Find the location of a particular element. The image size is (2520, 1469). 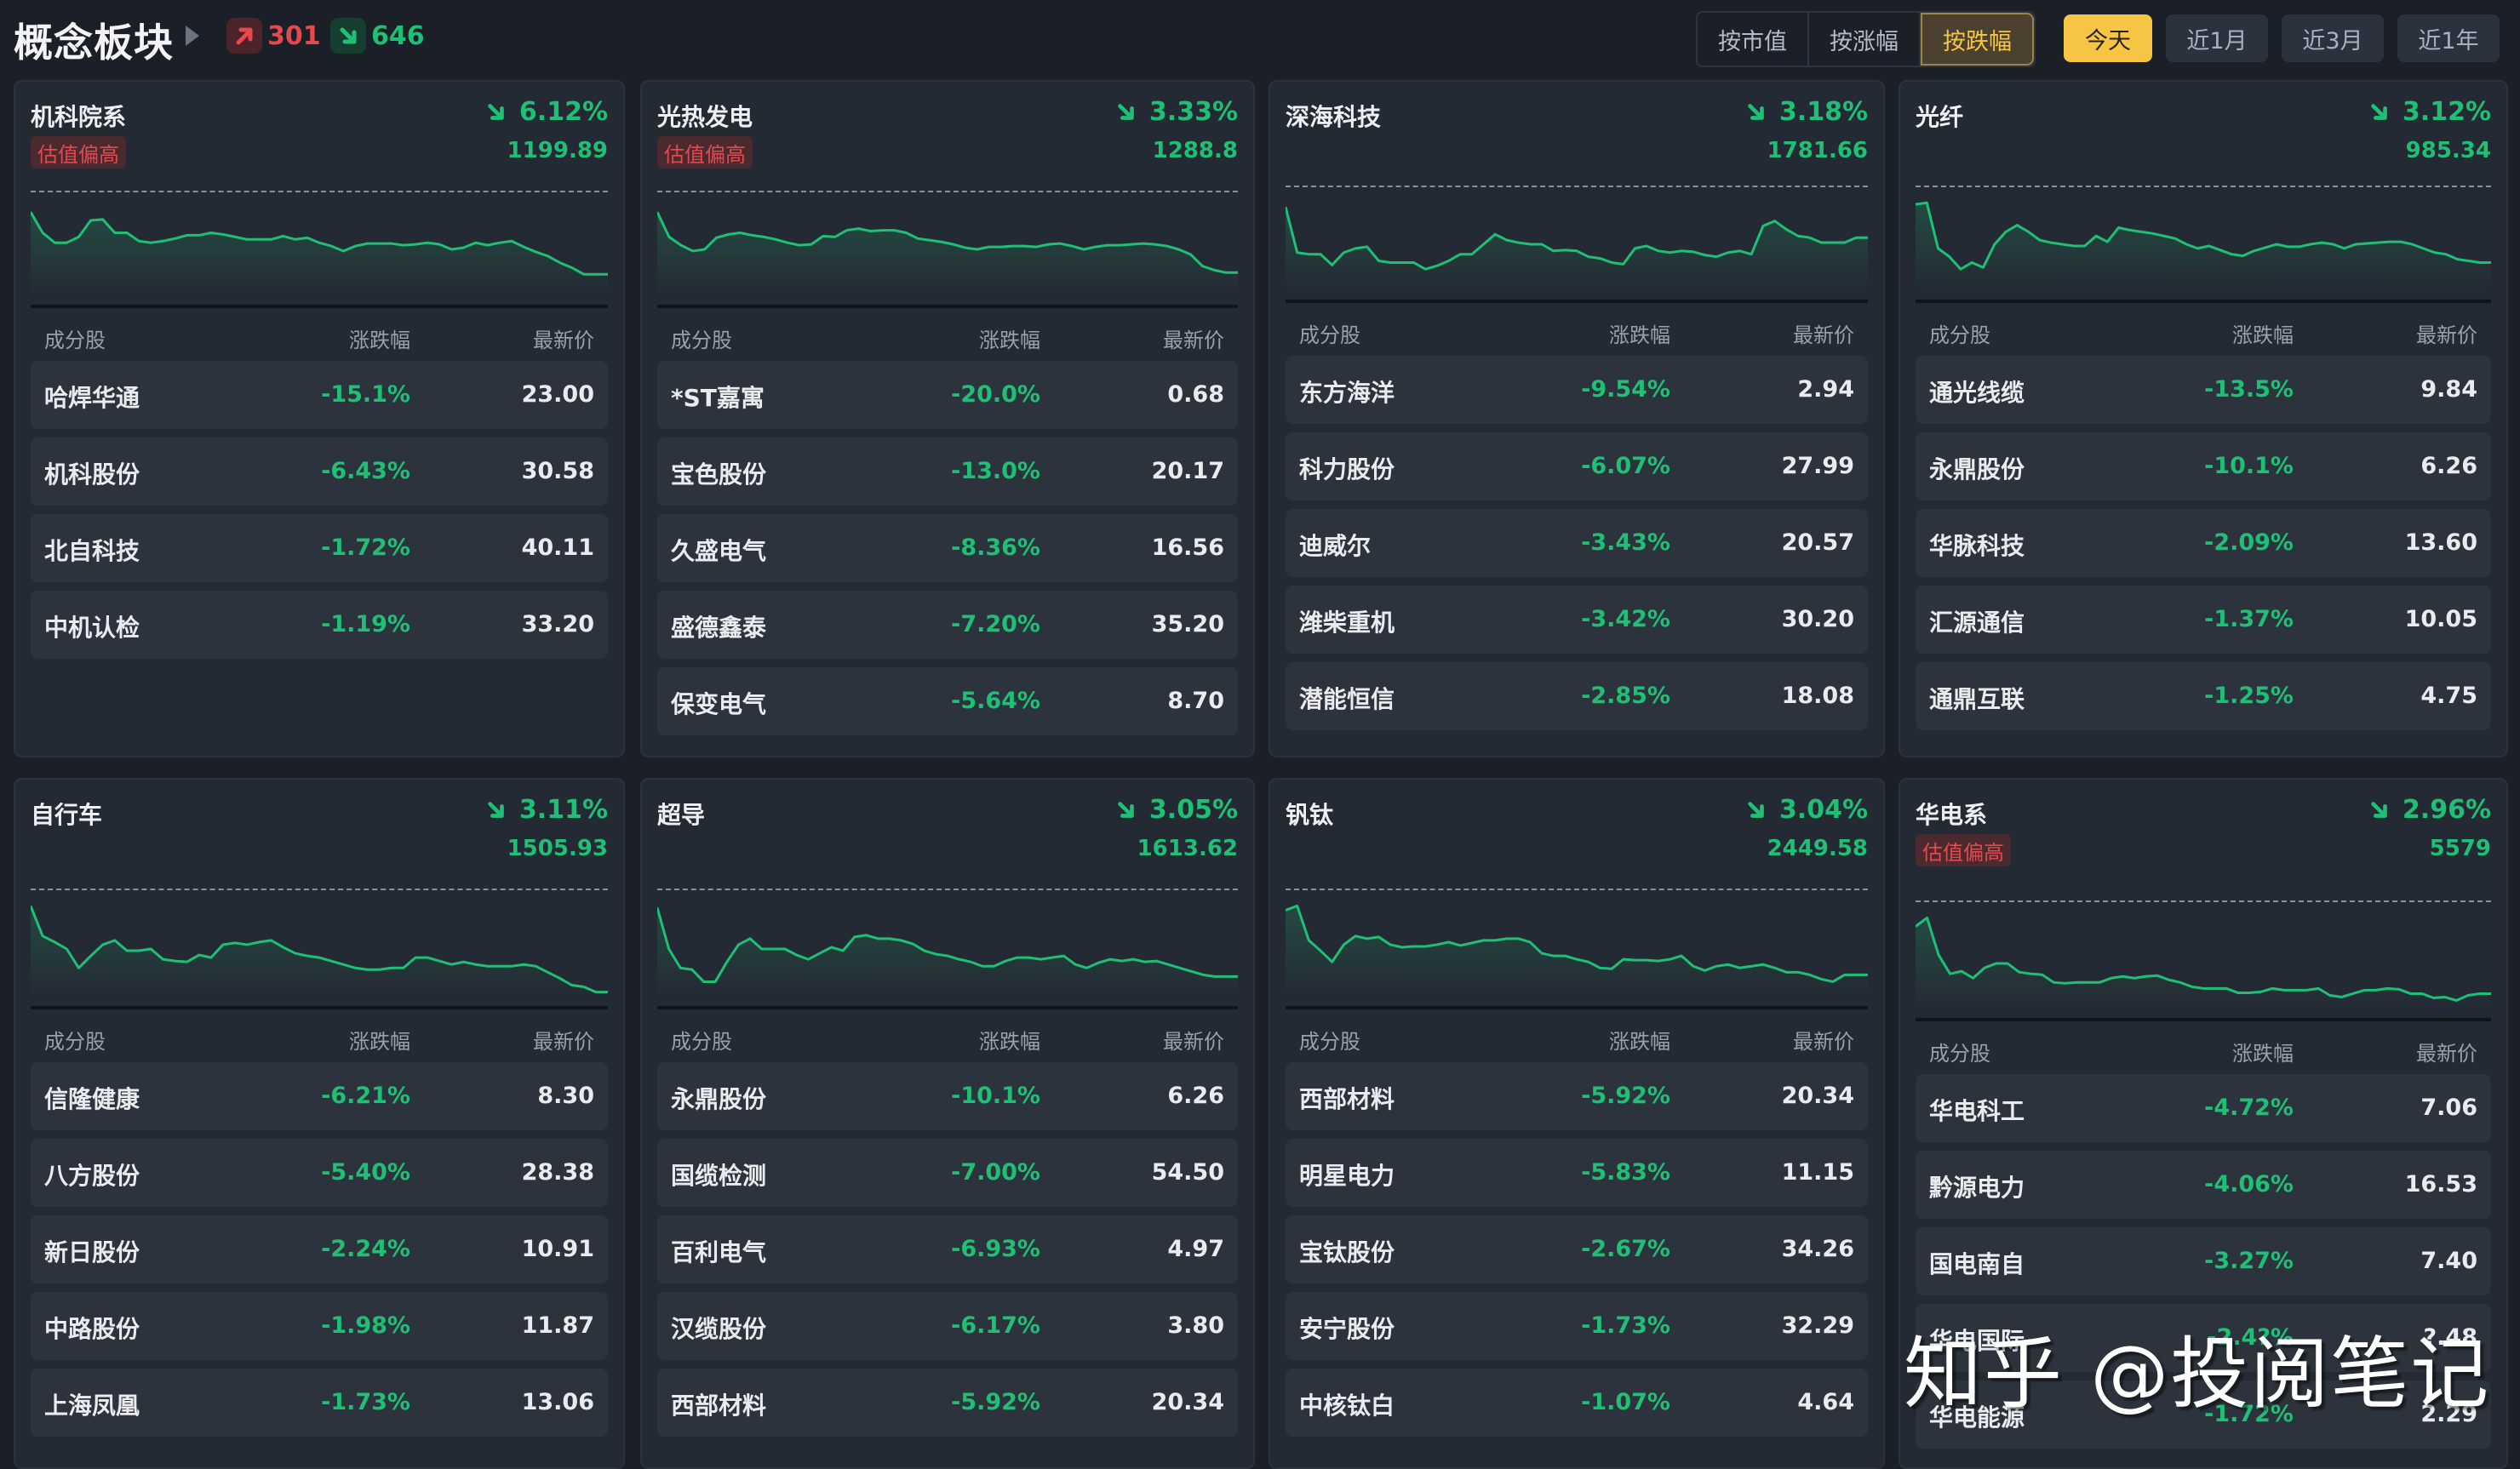

arrow-down-right-icon is located at coordinates (2379, 111).